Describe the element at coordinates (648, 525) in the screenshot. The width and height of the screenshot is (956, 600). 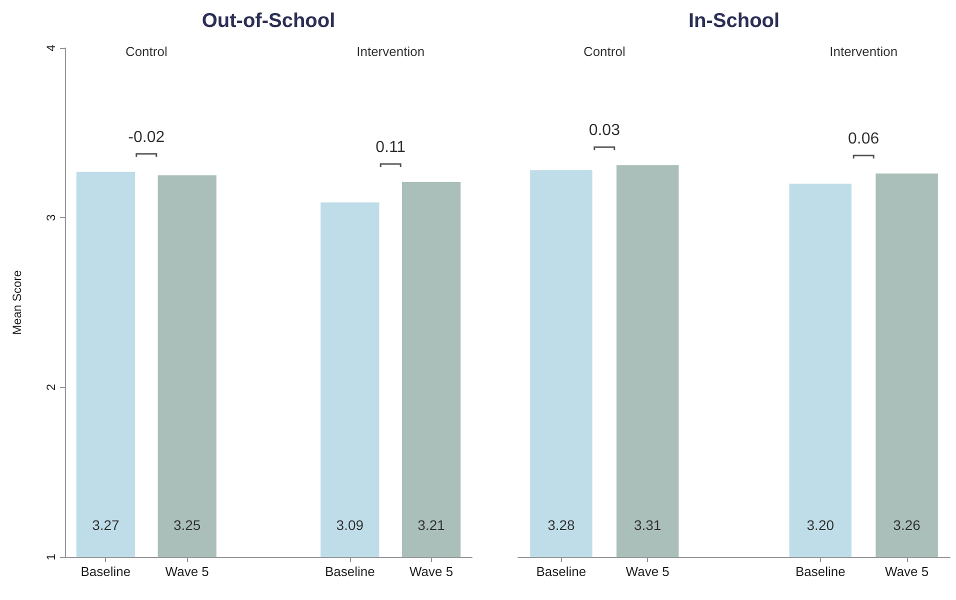
I see `data-label: 3.31` at that location.